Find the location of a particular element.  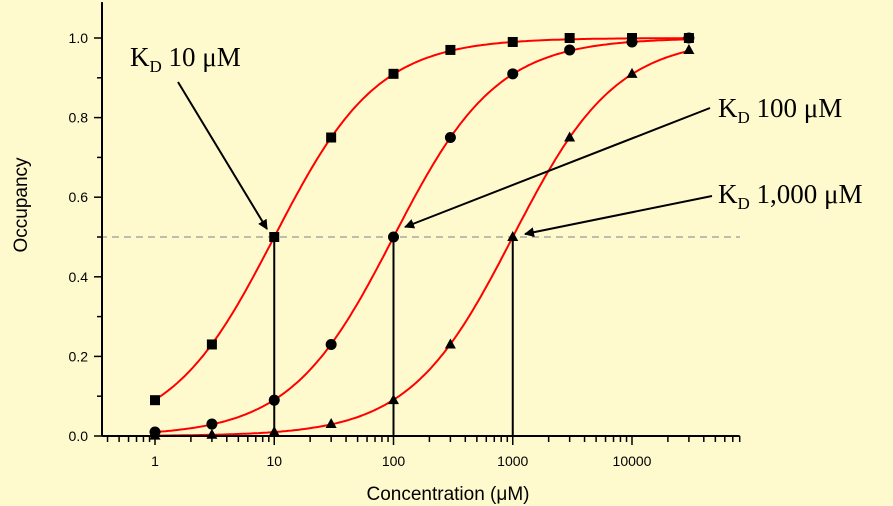

kd-annotation-label: KD 1,000 μM is located at coordinates (790, 196).